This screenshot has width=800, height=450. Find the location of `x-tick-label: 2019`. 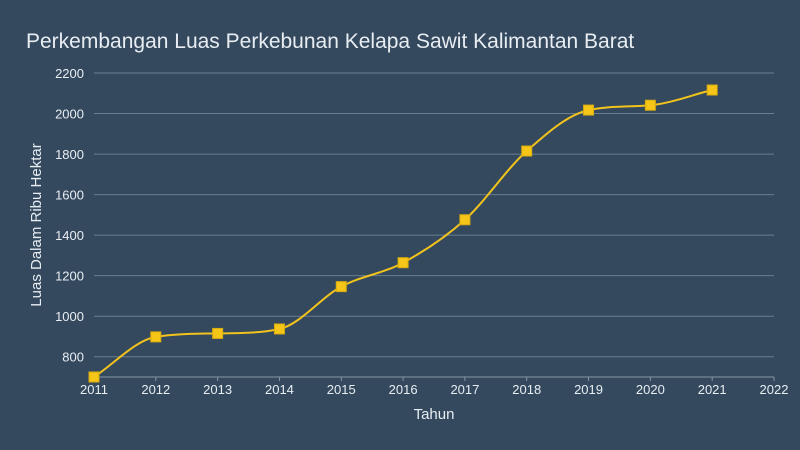

x-tick-label: 2019 is located at coordinates (588, 389).